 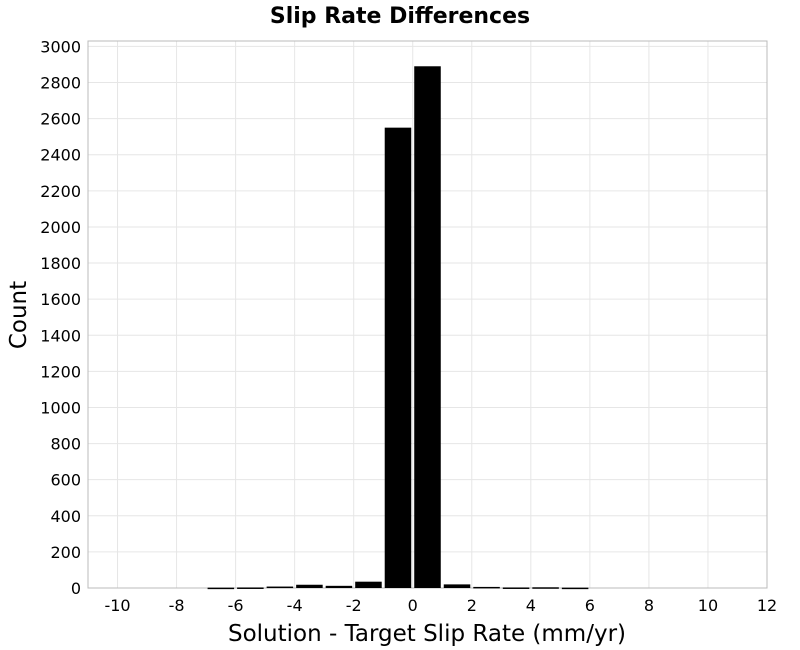 What do you see at coordinates (60, 263) in the screenshot?
I see `y-tick-label: 1800` at bounding box center [60, 263].